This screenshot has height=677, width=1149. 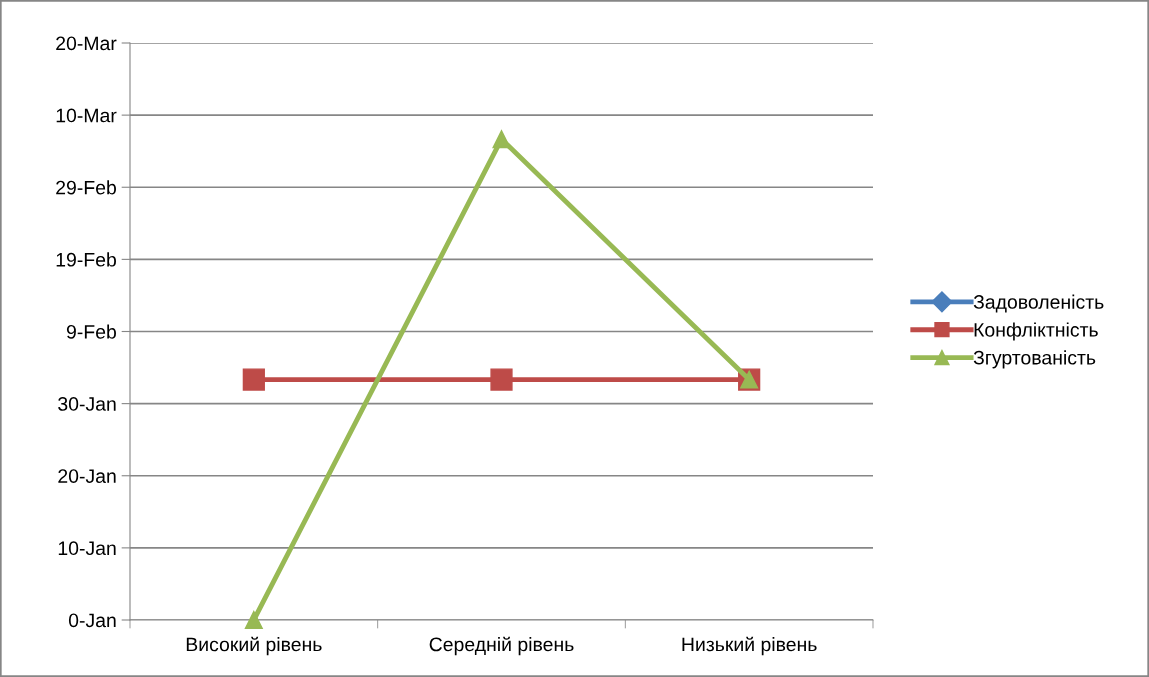 I want to click on legend-label: Згуртованість, so click(x=1034, y=359).